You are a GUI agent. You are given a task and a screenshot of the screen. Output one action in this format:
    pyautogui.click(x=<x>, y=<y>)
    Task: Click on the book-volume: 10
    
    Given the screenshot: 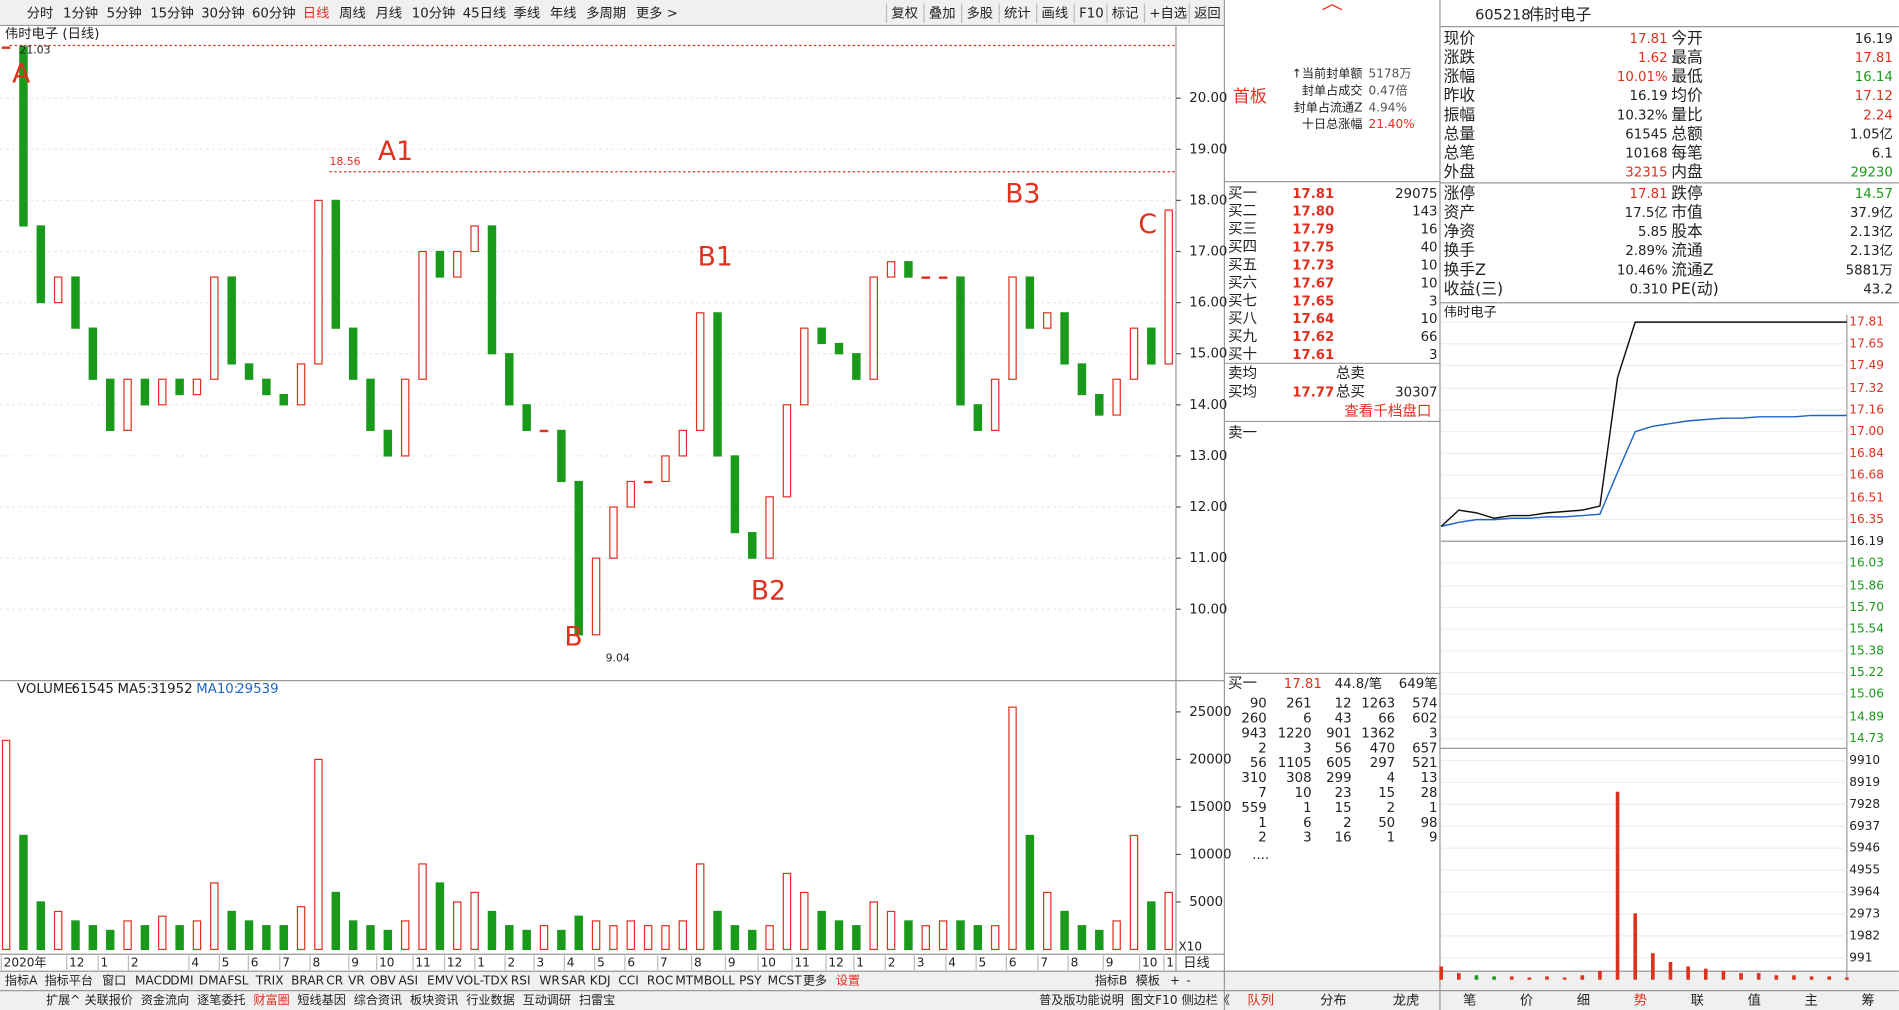 What is the action you would take?
    pyautogui.click(x=1429, y=283)
    